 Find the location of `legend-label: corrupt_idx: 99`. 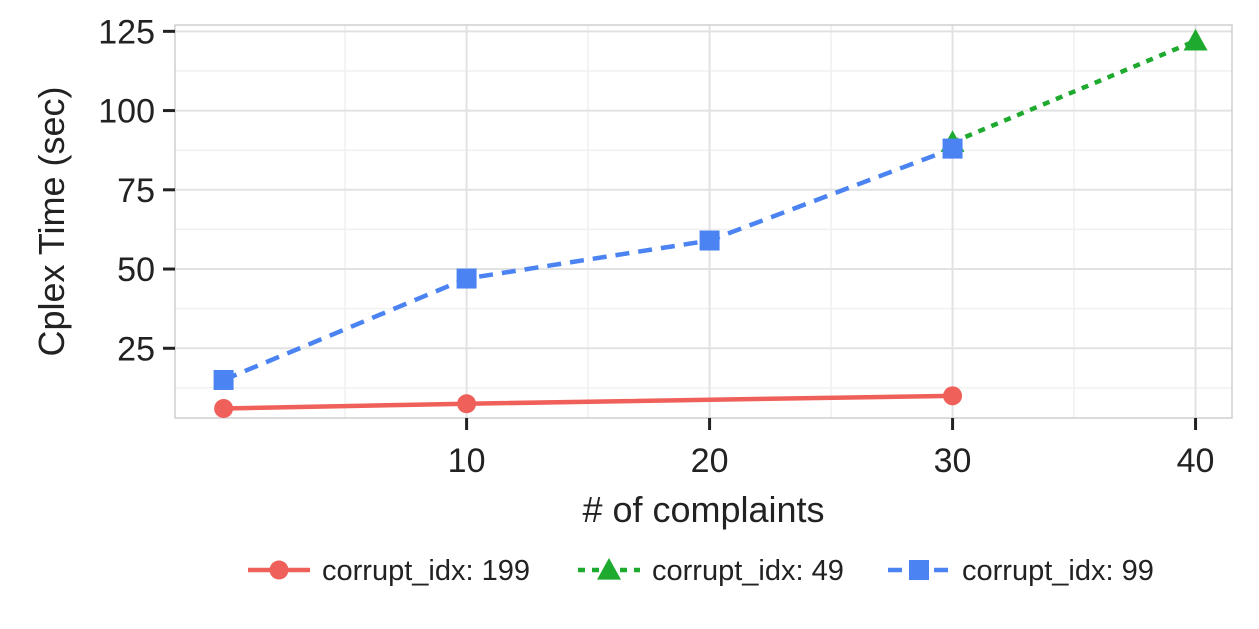

legend-label: corrupt_idx: 99 is located at coordinates (1058, 571).